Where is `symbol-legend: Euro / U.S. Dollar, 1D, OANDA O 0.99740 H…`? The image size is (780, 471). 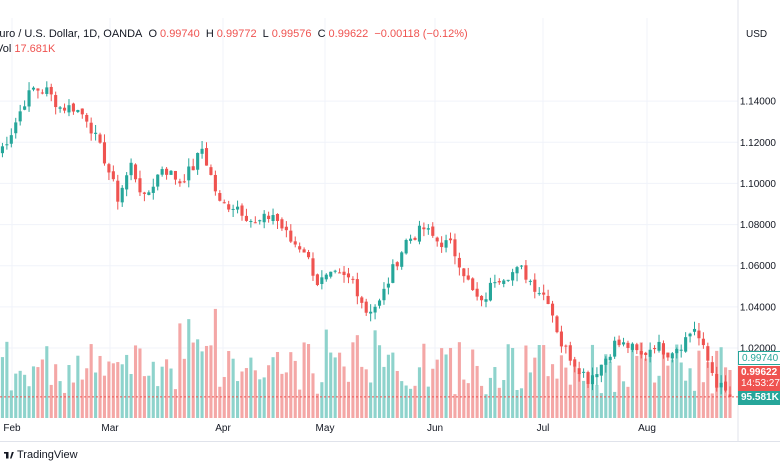
symbol-legend: Euro / U.S. Dollar, 1D, OANDA O 0.99740 H… is located at coordinates (235, 34).